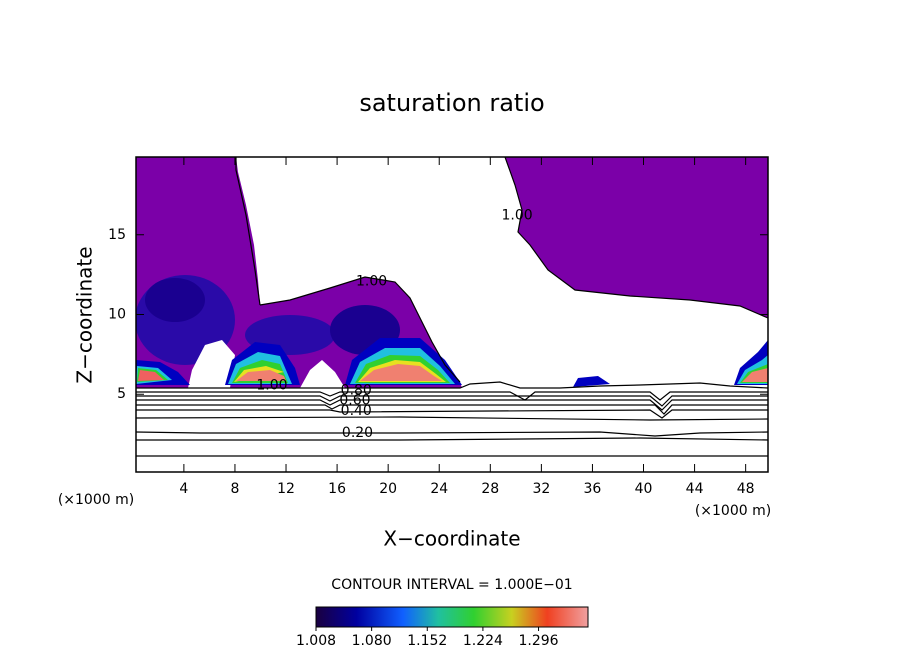 Image resolution: width=904 pixels, height=654 pixels. Describe the element at coordinates (451, 103) in the screenshot. I see `chart-title: saturation ratio` at that location.